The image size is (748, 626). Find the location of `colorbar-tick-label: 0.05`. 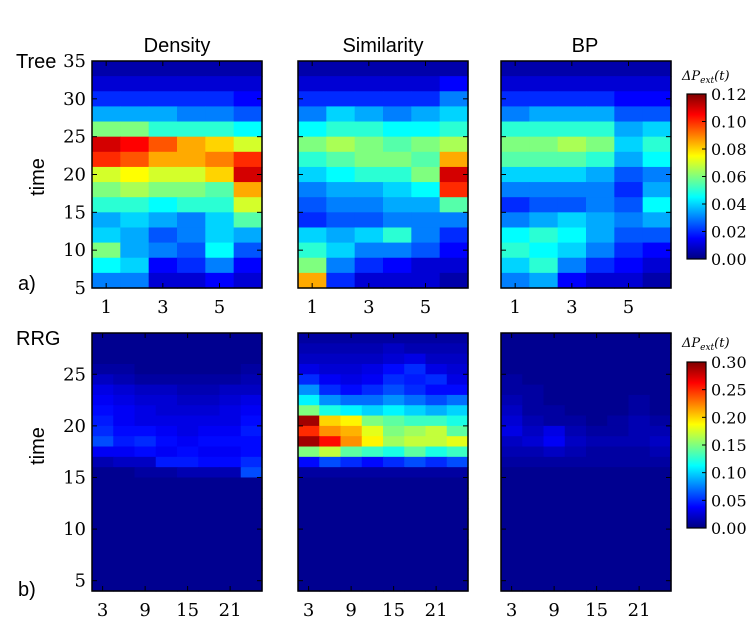

colorbar-tick-label: 0.05 is located at coordinates (729, 500).